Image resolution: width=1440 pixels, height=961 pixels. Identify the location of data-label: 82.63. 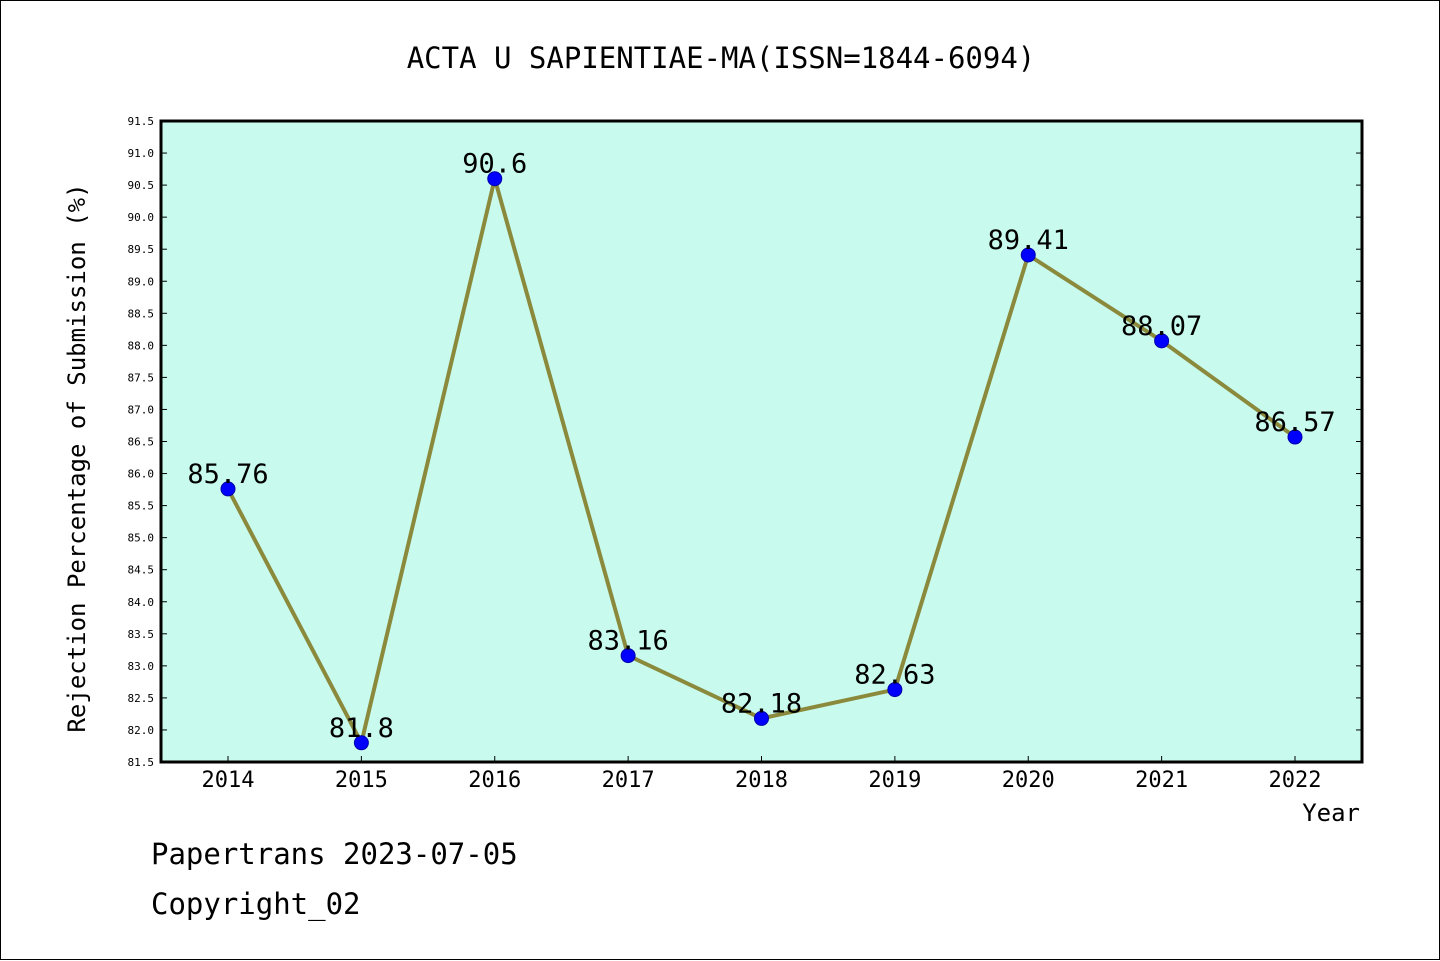
(894, 675).